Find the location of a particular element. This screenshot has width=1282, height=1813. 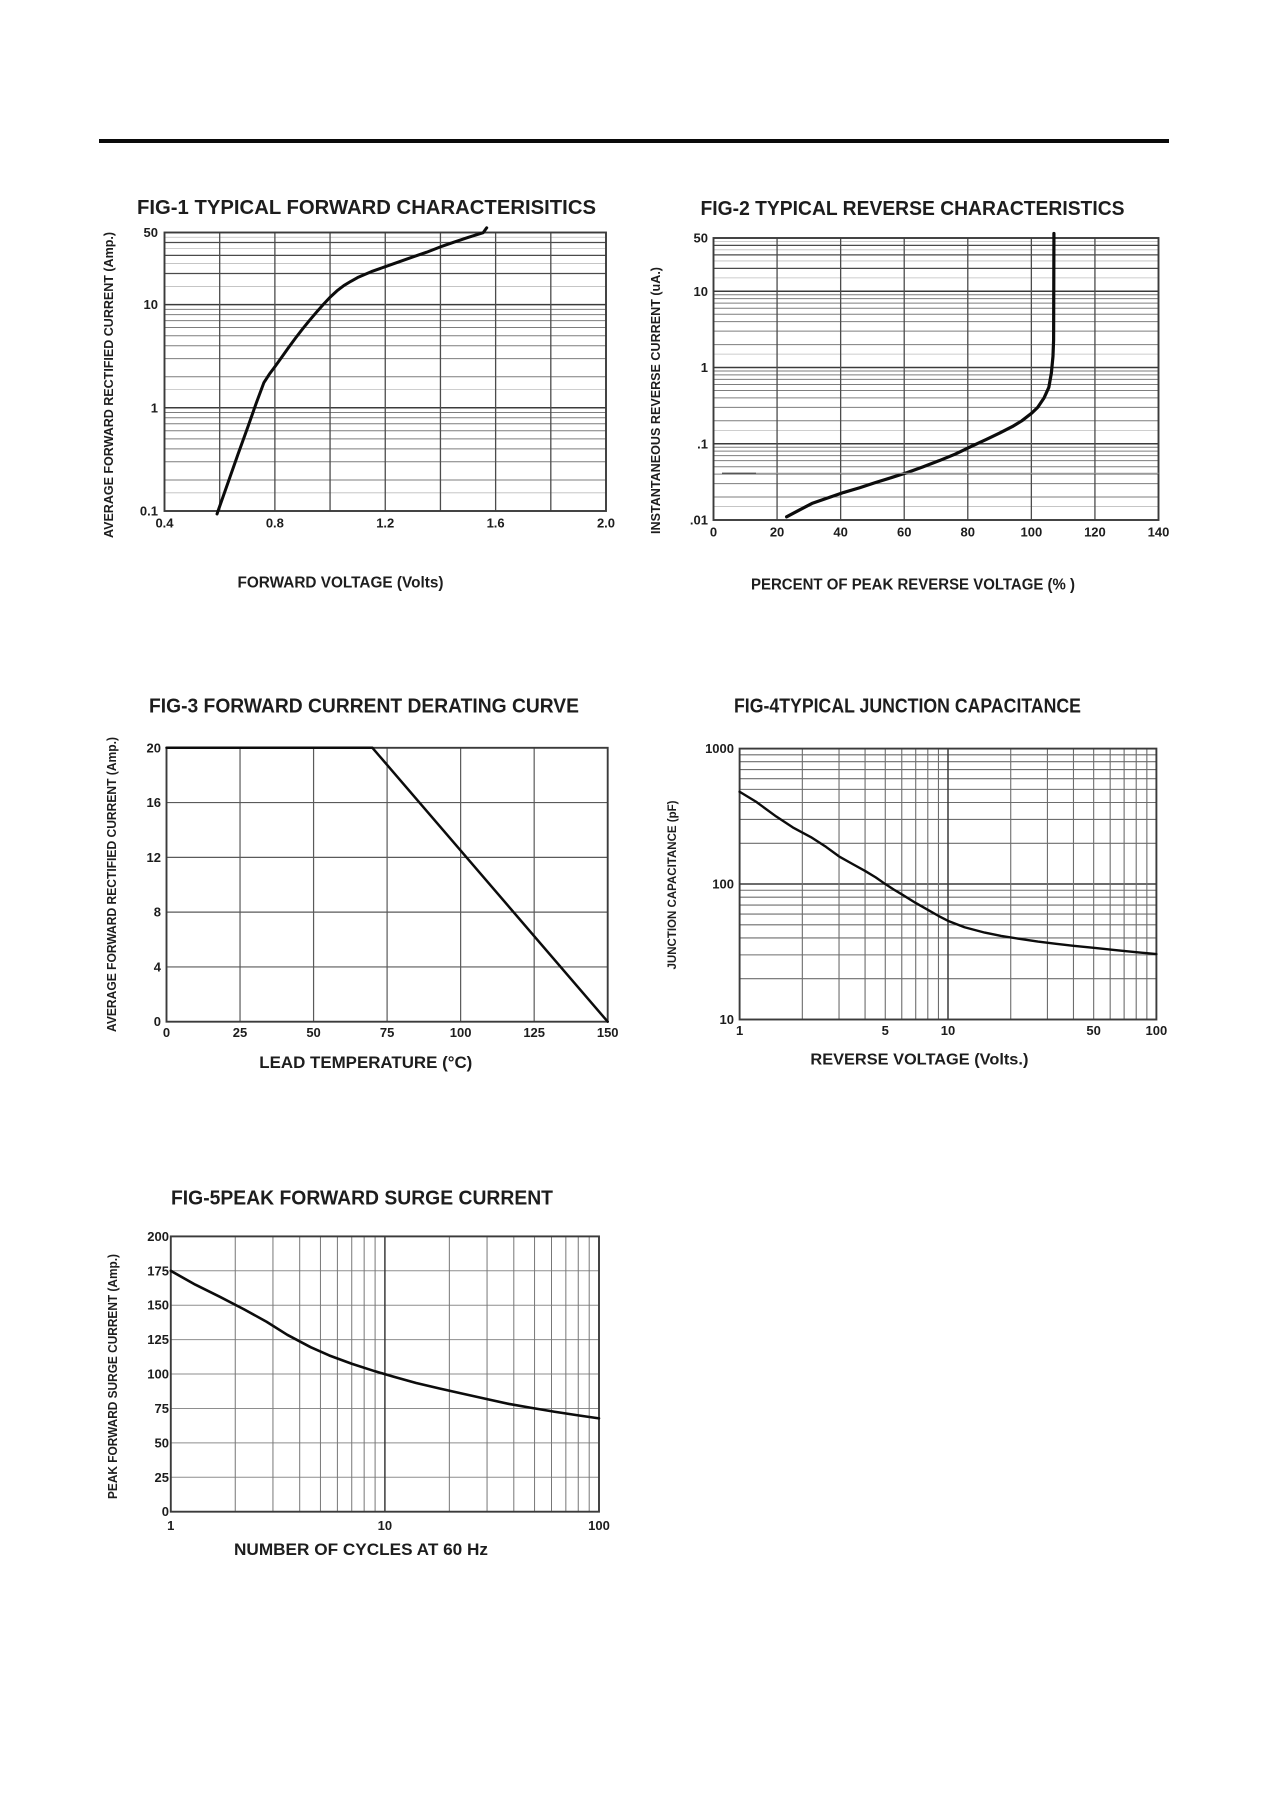

svg-text: 2.0 is located at coordinates (606, 523).